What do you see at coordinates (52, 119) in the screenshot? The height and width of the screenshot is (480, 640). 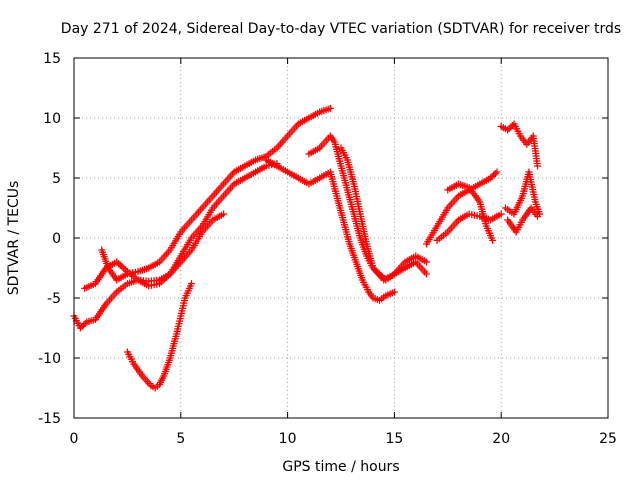 I see `y-tick-label: 10` at bounding box center [52, 119].